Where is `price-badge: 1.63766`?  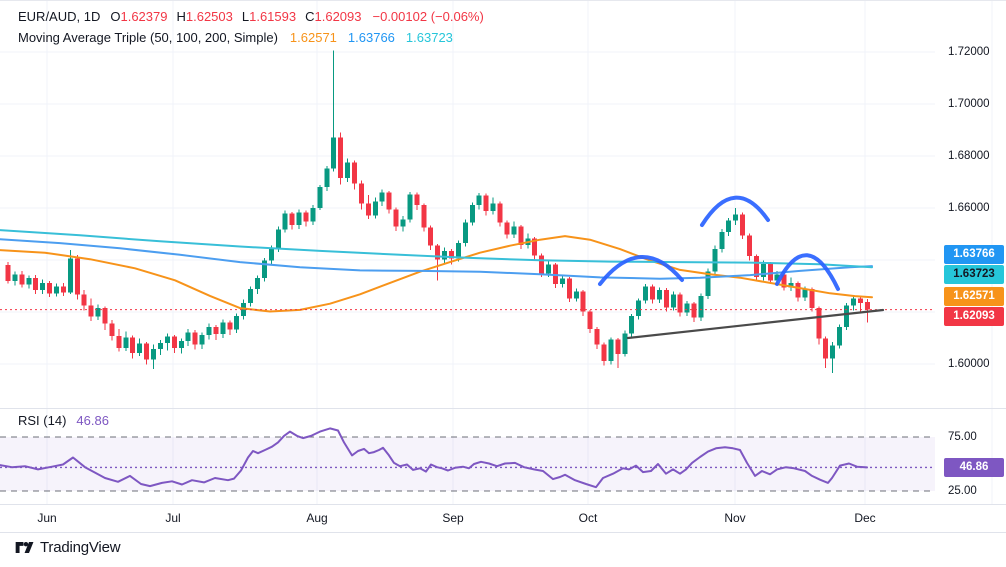 price-badge: 1.63766 is located at coordinates (974, 254).